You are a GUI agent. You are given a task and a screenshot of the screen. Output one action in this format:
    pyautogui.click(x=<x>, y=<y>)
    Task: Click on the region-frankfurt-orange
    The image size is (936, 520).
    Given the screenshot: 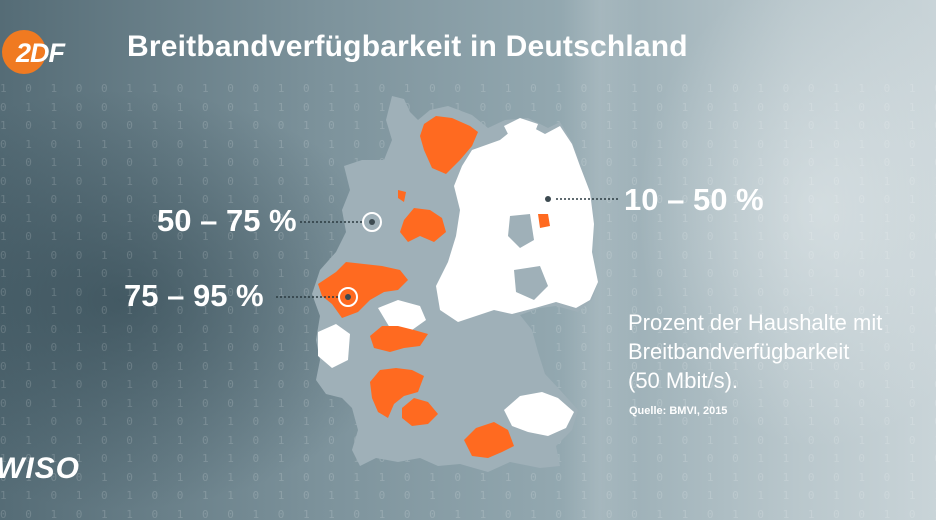 What is the action you would take?
    pyautogui.click(x=399, y=339)
    